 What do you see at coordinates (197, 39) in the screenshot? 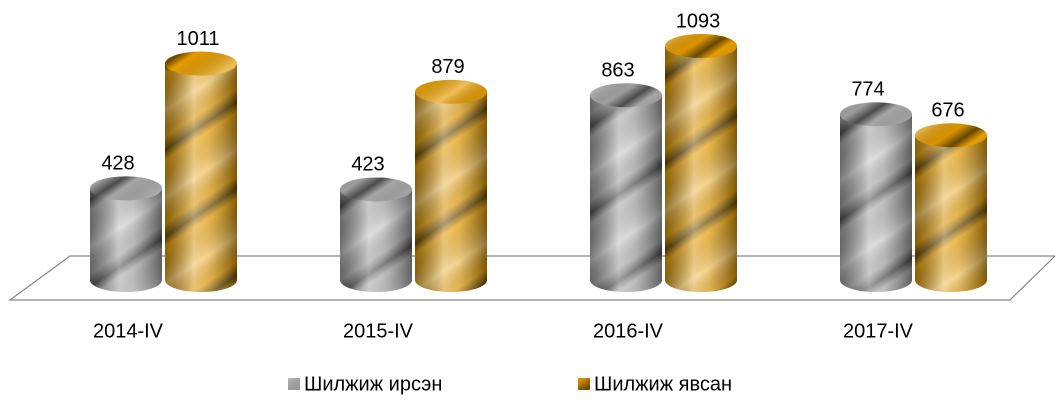
I see `data-label: 1011` at bounding box center [197, 39].